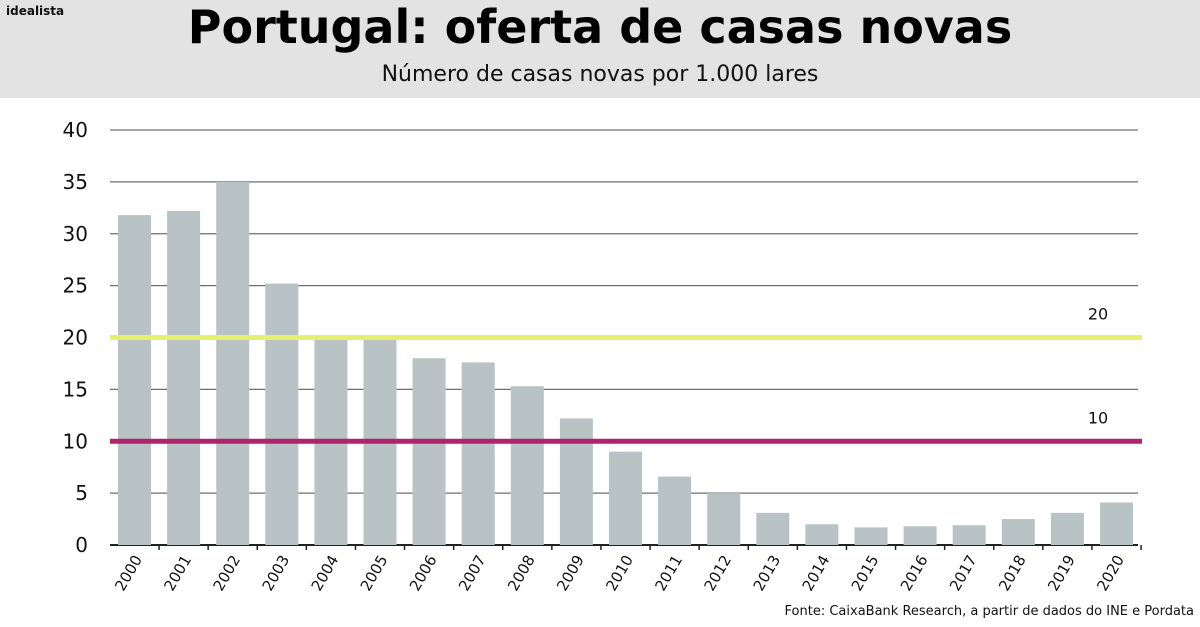 Image resolution: width=1200 pixels, height=627 pixels. What do you see at coordinates (600, 74) in the screenshot?
I see `chart-subtitle: Número de casas novas por 1.000 lares` at bounding box center [600, 74].